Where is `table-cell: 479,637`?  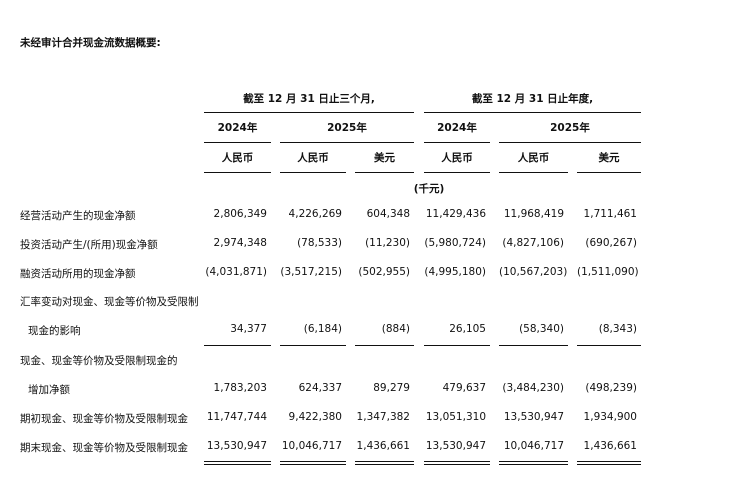 table-cell: 479,637 is located at coordinates (464, 388).